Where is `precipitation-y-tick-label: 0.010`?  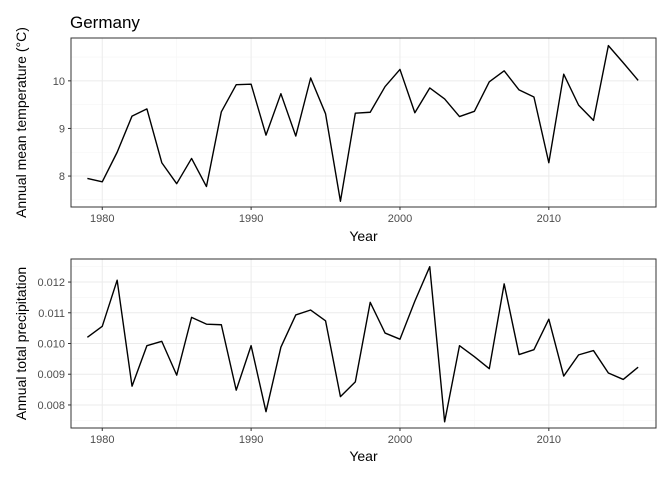 precipitation-y-tick-label: 0.010 is located at coordinates (51, 345).